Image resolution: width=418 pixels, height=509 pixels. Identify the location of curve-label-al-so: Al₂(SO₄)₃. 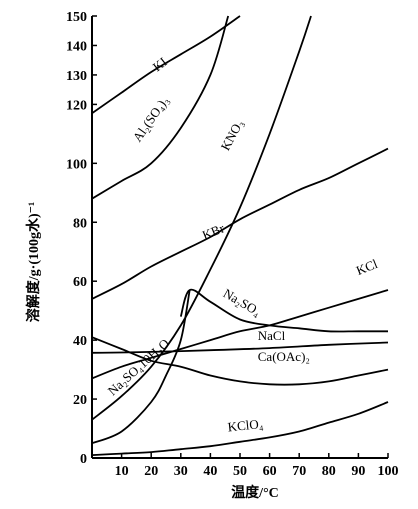
(151, 118).